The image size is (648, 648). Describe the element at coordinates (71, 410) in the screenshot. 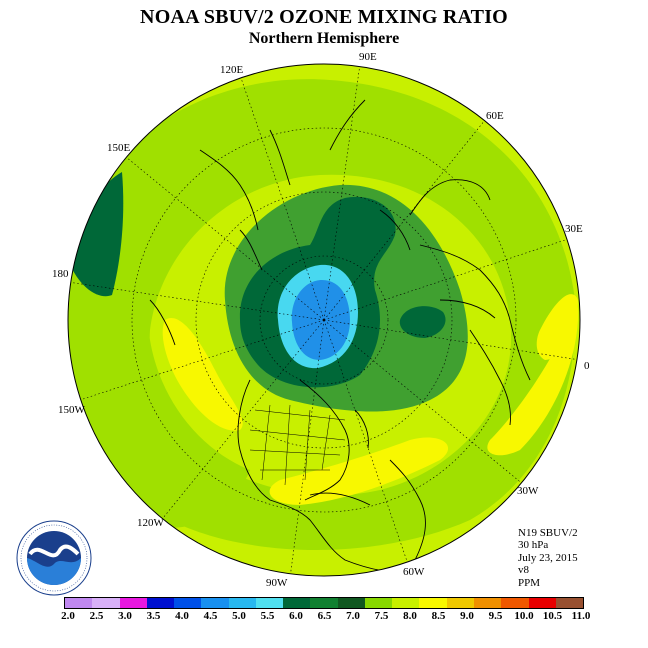

I see `lon-label-150w: 150W` at that location.